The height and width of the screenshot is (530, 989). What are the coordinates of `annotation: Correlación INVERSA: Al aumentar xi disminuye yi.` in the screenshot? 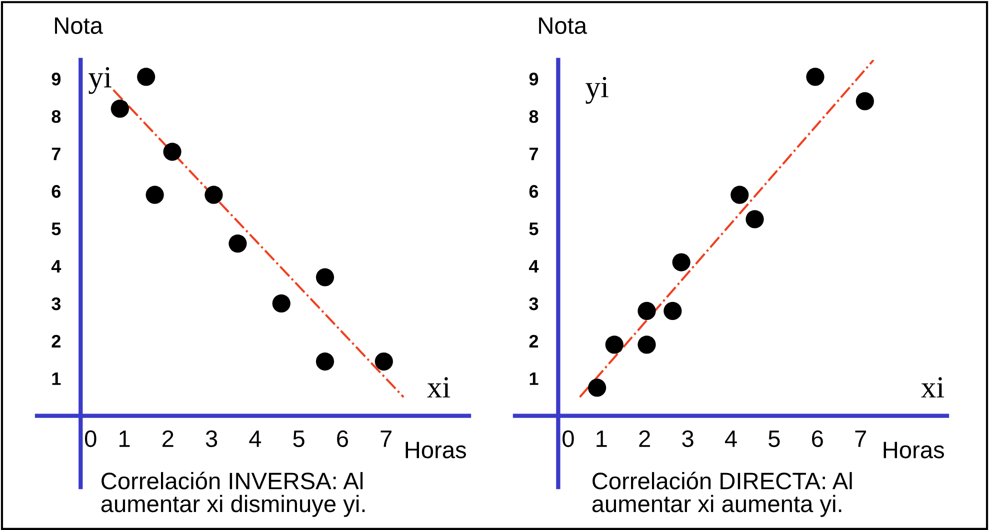 It's located at (233, 494).